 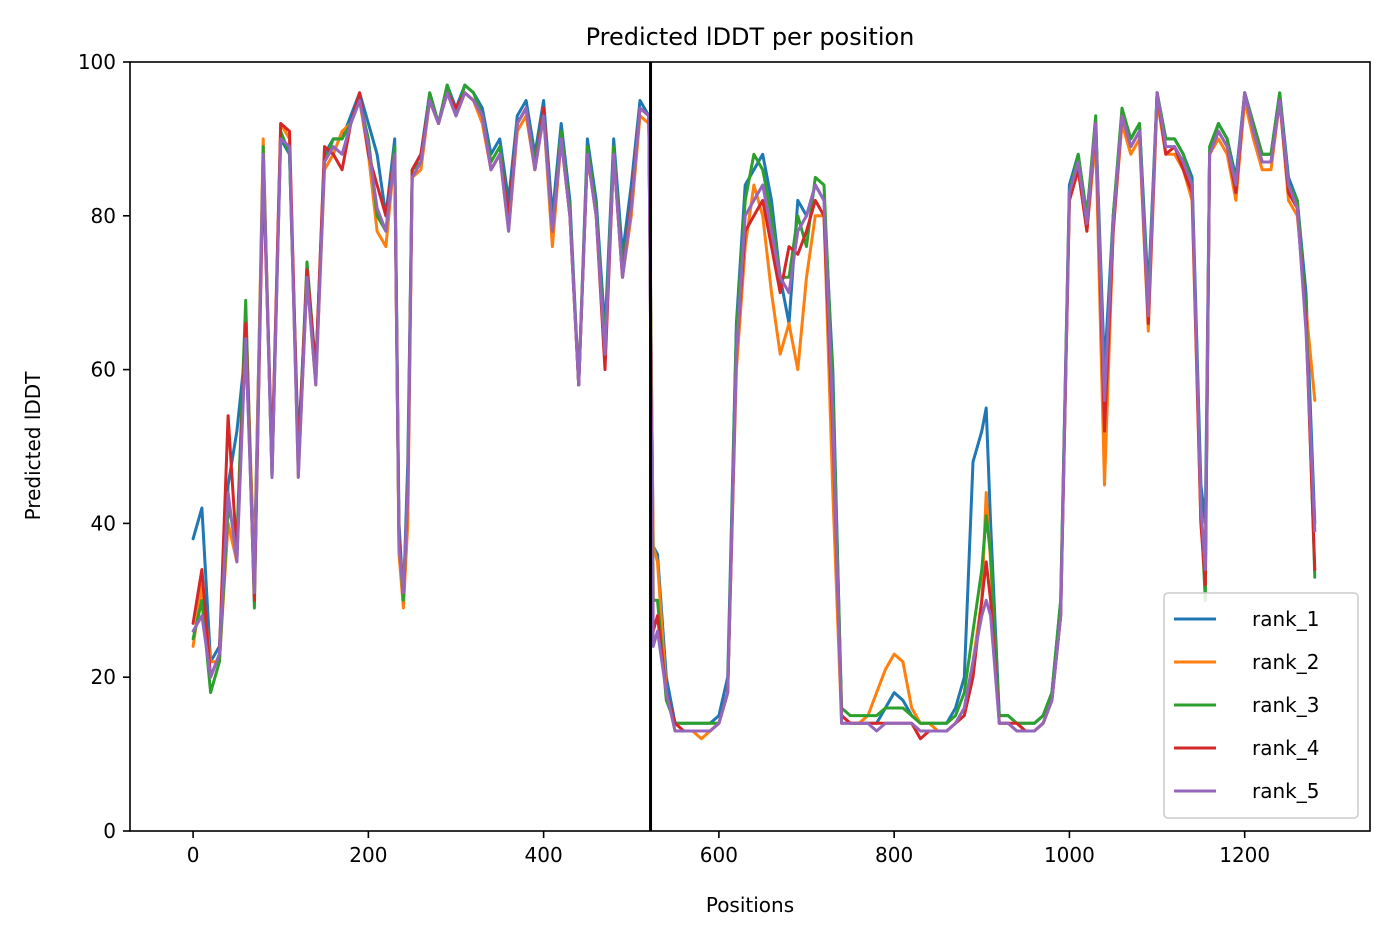 I want to click on y-tick-label: 60, so click(x=103, y=370).